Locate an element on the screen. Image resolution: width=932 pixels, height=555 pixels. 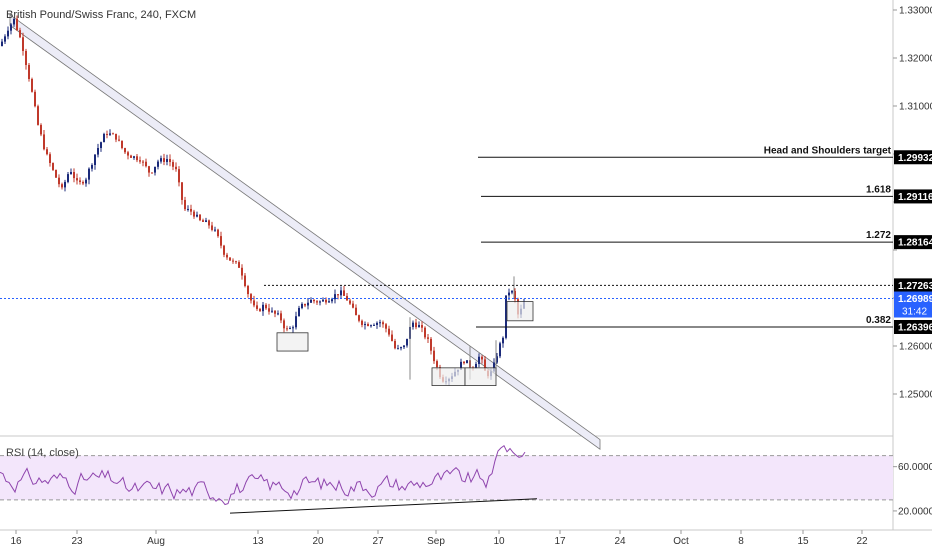
time-tick-label: Aug is located at coordinates (156, 541).